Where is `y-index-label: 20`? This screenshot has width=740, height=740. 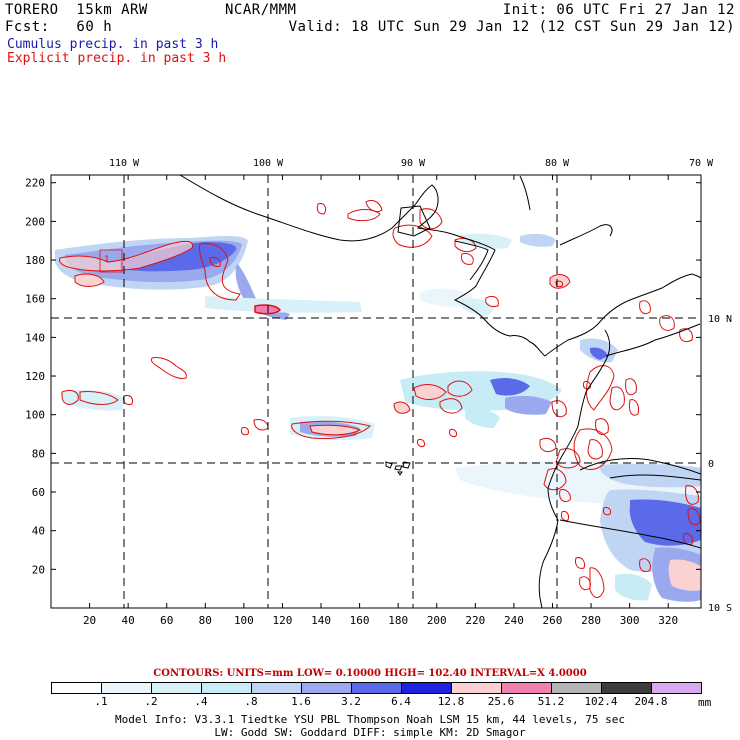 y-index-label: 20 is located at coordinates (38, 569).